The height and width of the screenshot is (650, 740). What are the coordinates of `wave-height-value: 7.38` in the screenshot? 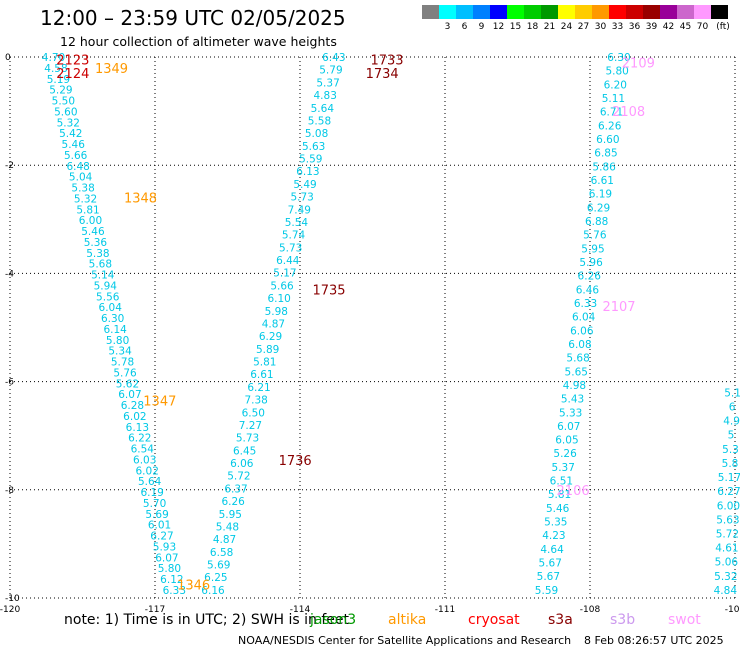 It's located at (255, 401).